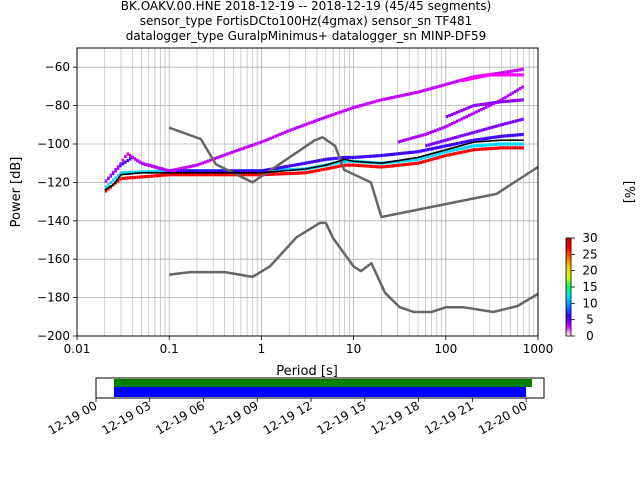 This screenshot has height=480, width=640. Describe the element at coordinates (600, 262) in the screenshot. I see `colorbar: 0 5 10 15 20 25 30 [%]` at that location.